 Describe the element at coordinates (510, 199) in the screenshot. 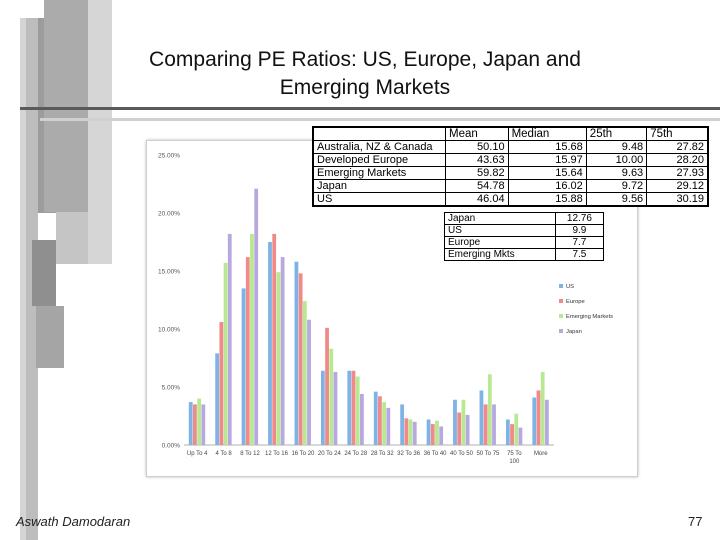

I see `table-row: US 46.04 15.88 9.56 30.19` at that location.